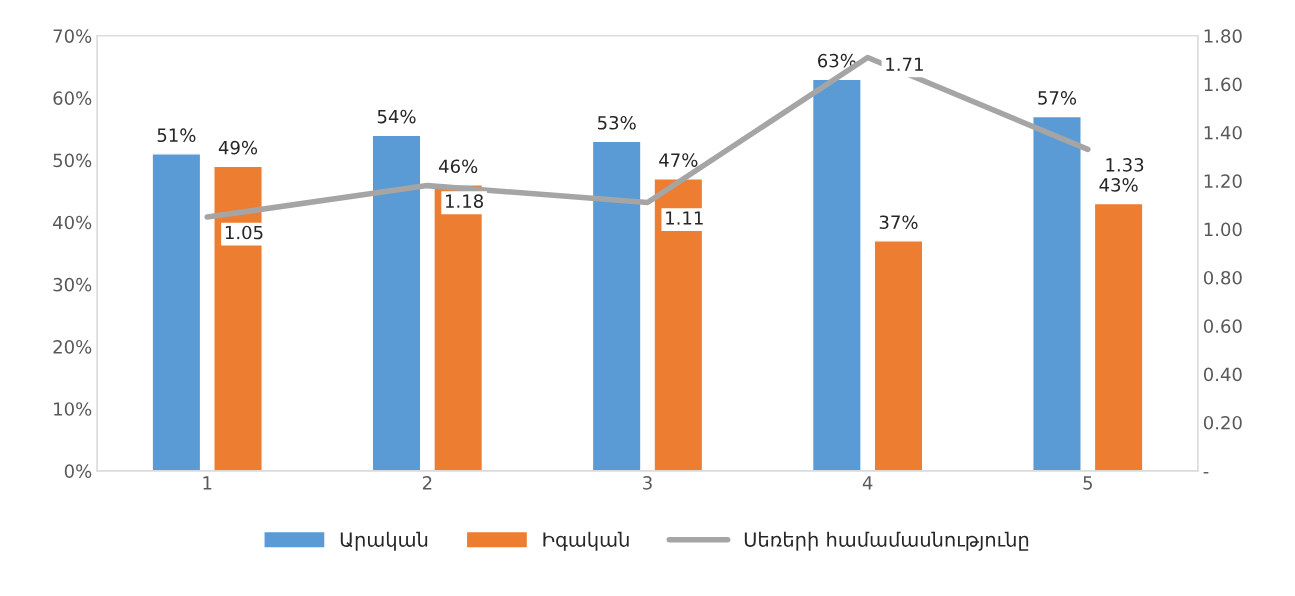 Image resolution: width=1295 pixels, height=596 pixels. What do you see at coordinates (427, 483) in the screenshot?
I see `x-tick-label: 2` at bounding box center [427, 483].